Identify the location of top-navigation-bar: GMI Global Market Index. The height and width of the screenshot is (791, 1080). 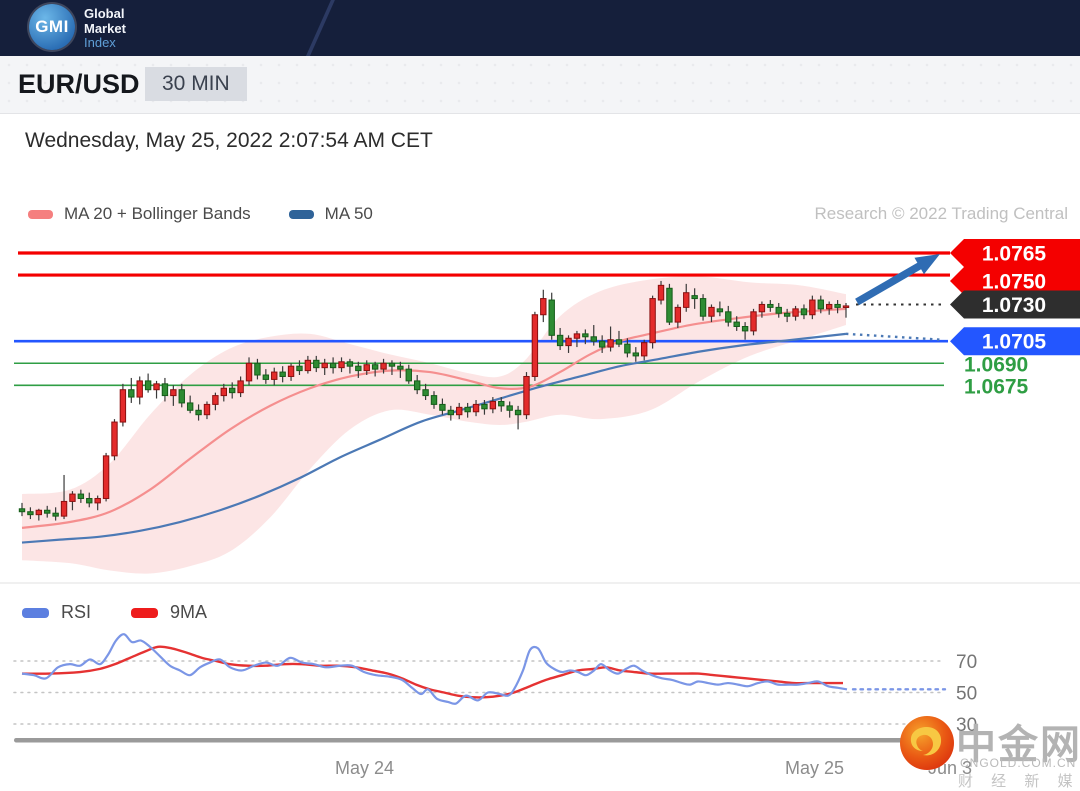
(540, 31).